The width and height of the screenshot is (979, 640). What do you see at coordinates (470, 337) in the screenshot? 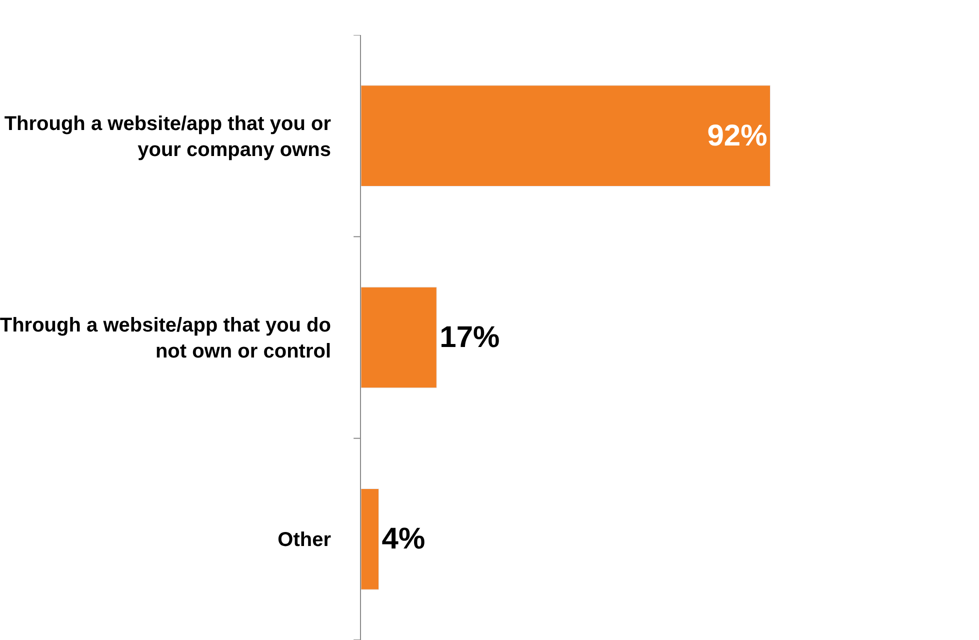
I see `data-label: 17%` at bounding box center [470, 337].